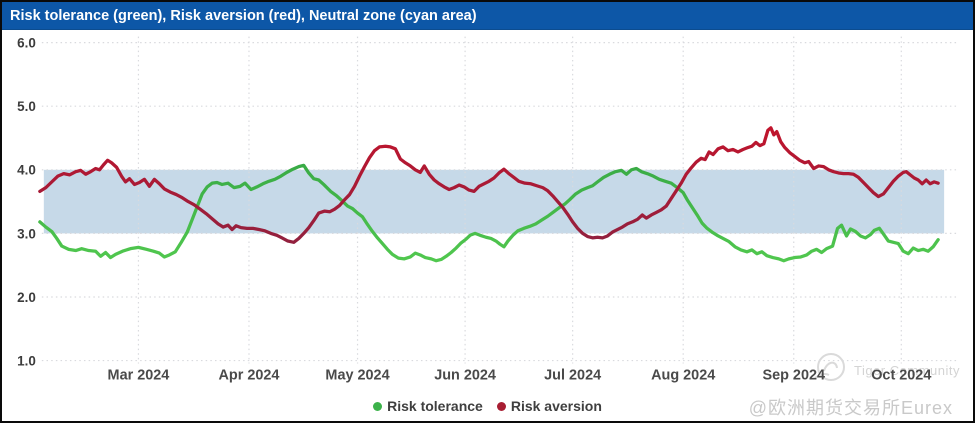  I want to click on tiger-community-watermark: Tiger Community, so click(886, 370).